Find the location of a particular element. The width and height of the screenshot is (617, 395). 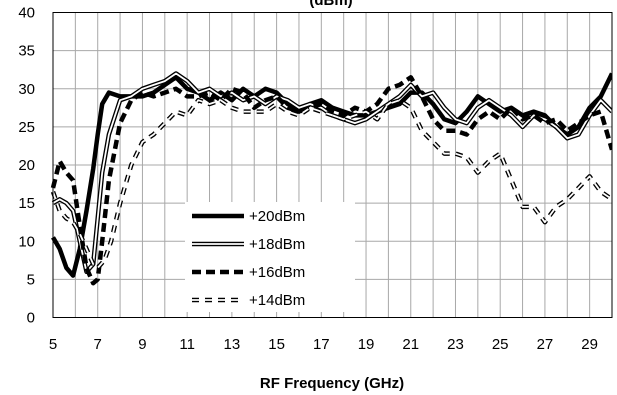

legend-item: +14dBm is located at coordinates (248, 300).